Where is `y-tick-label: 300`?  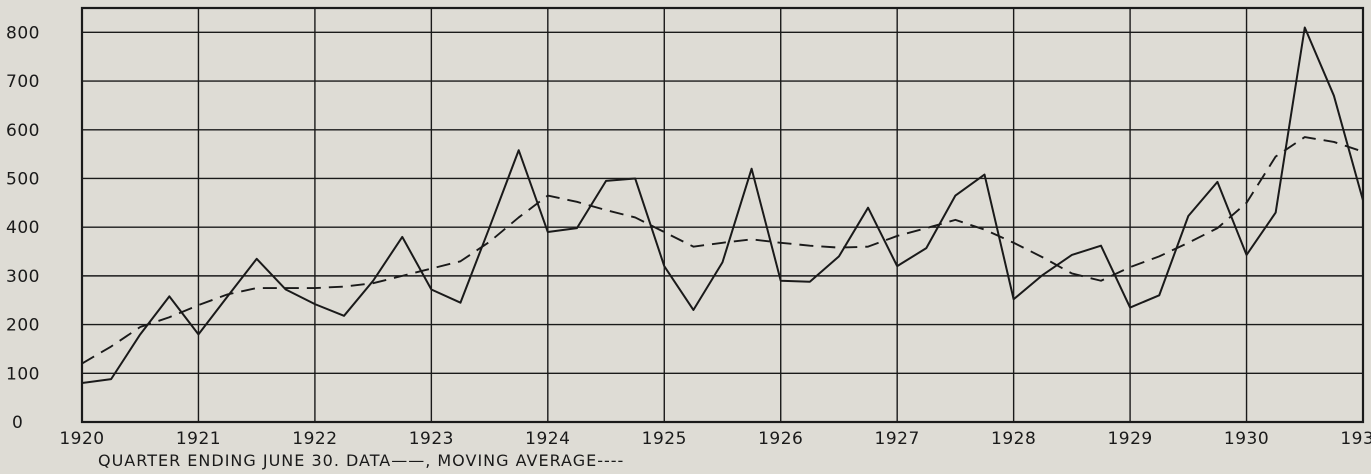 y-tick-label: 300 is located at coordinates (23, 277).